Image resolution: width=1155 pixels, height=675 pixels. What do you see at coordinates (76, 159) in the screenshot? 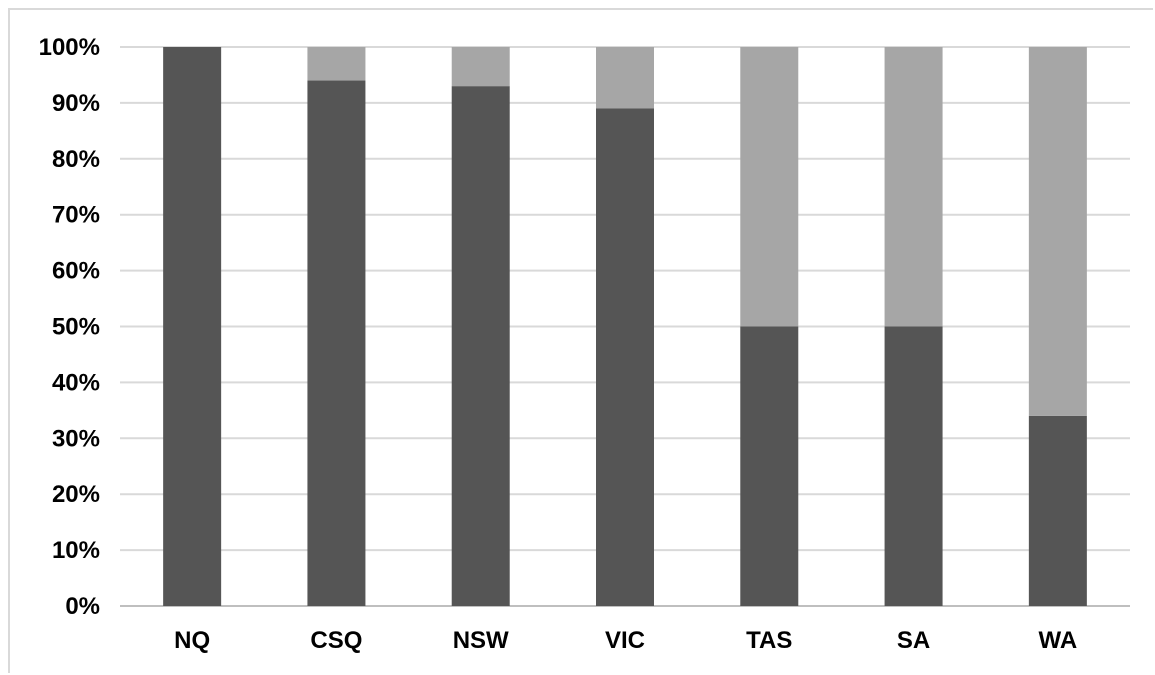
I see `y-tick-label: 80%` at bounding box center [76, 159].